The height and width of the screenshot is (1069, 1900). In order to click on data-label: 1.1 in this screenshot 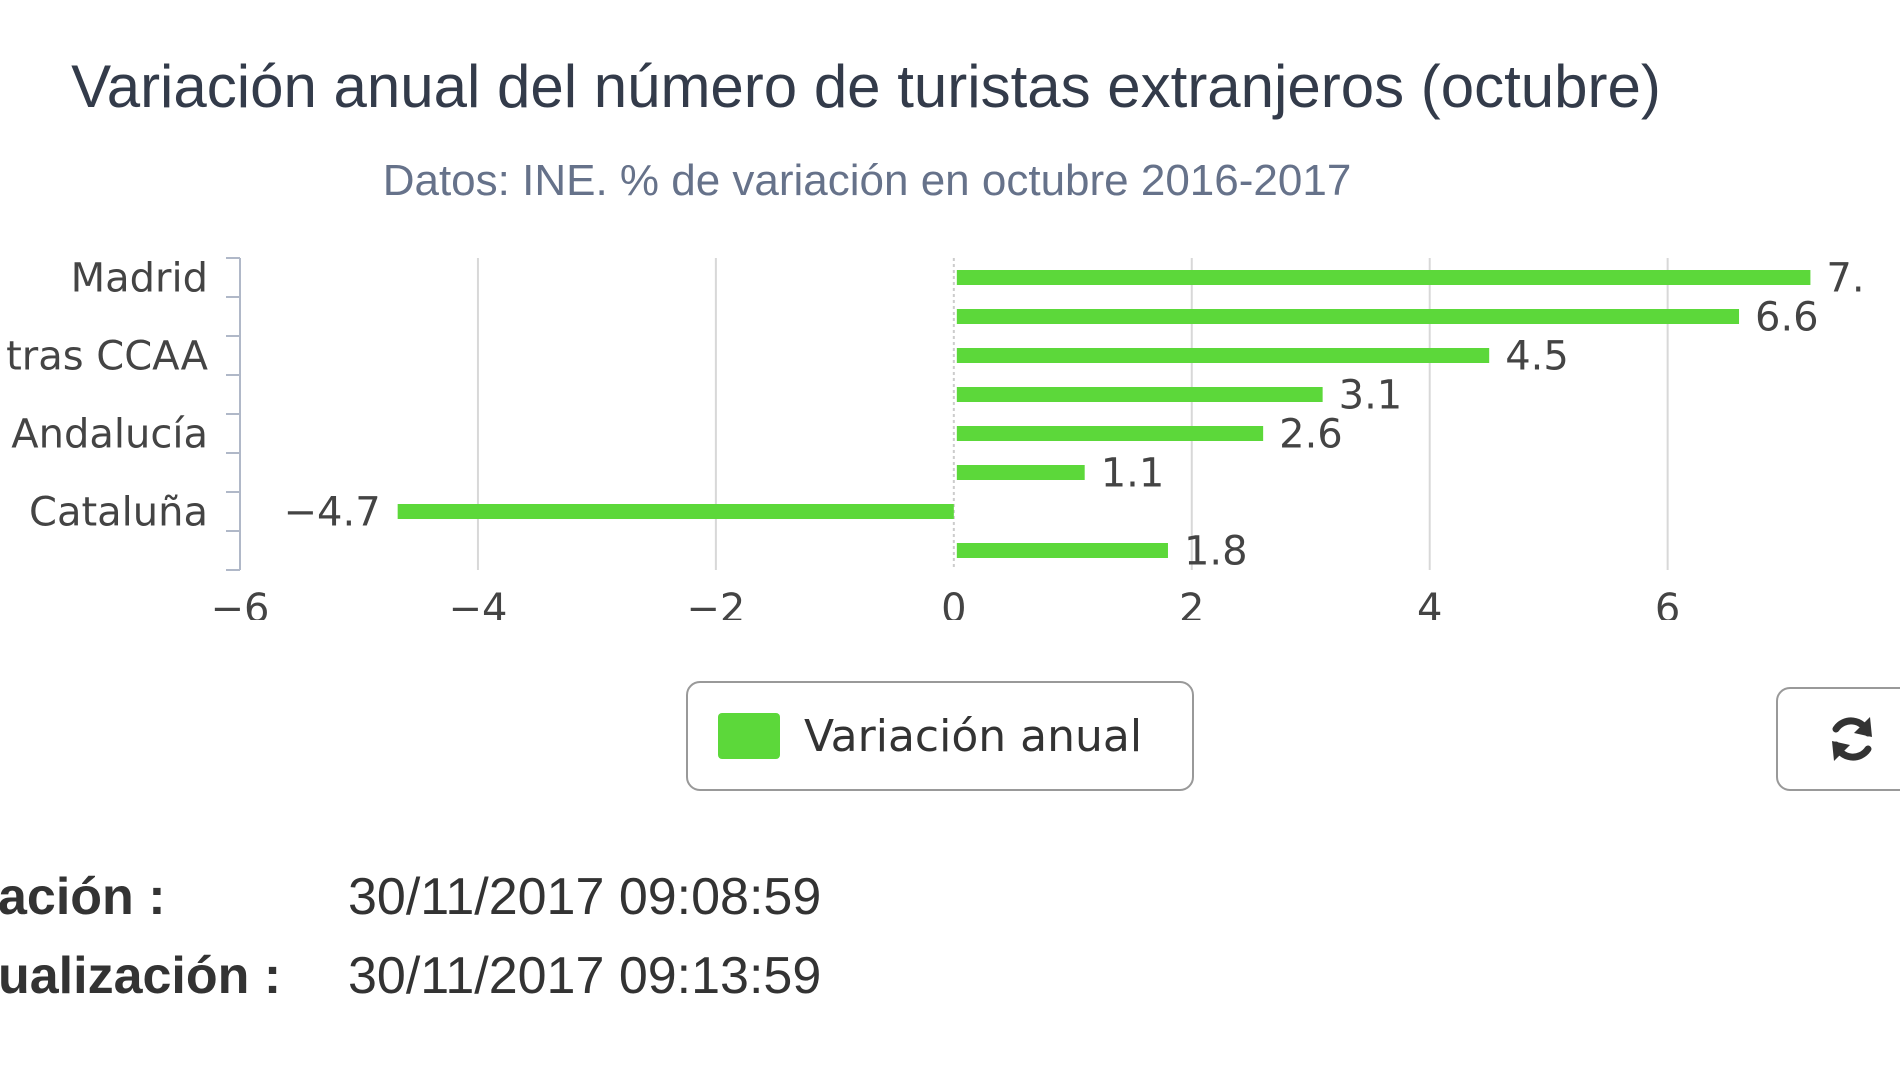, I will do `click(1133, 474)`.